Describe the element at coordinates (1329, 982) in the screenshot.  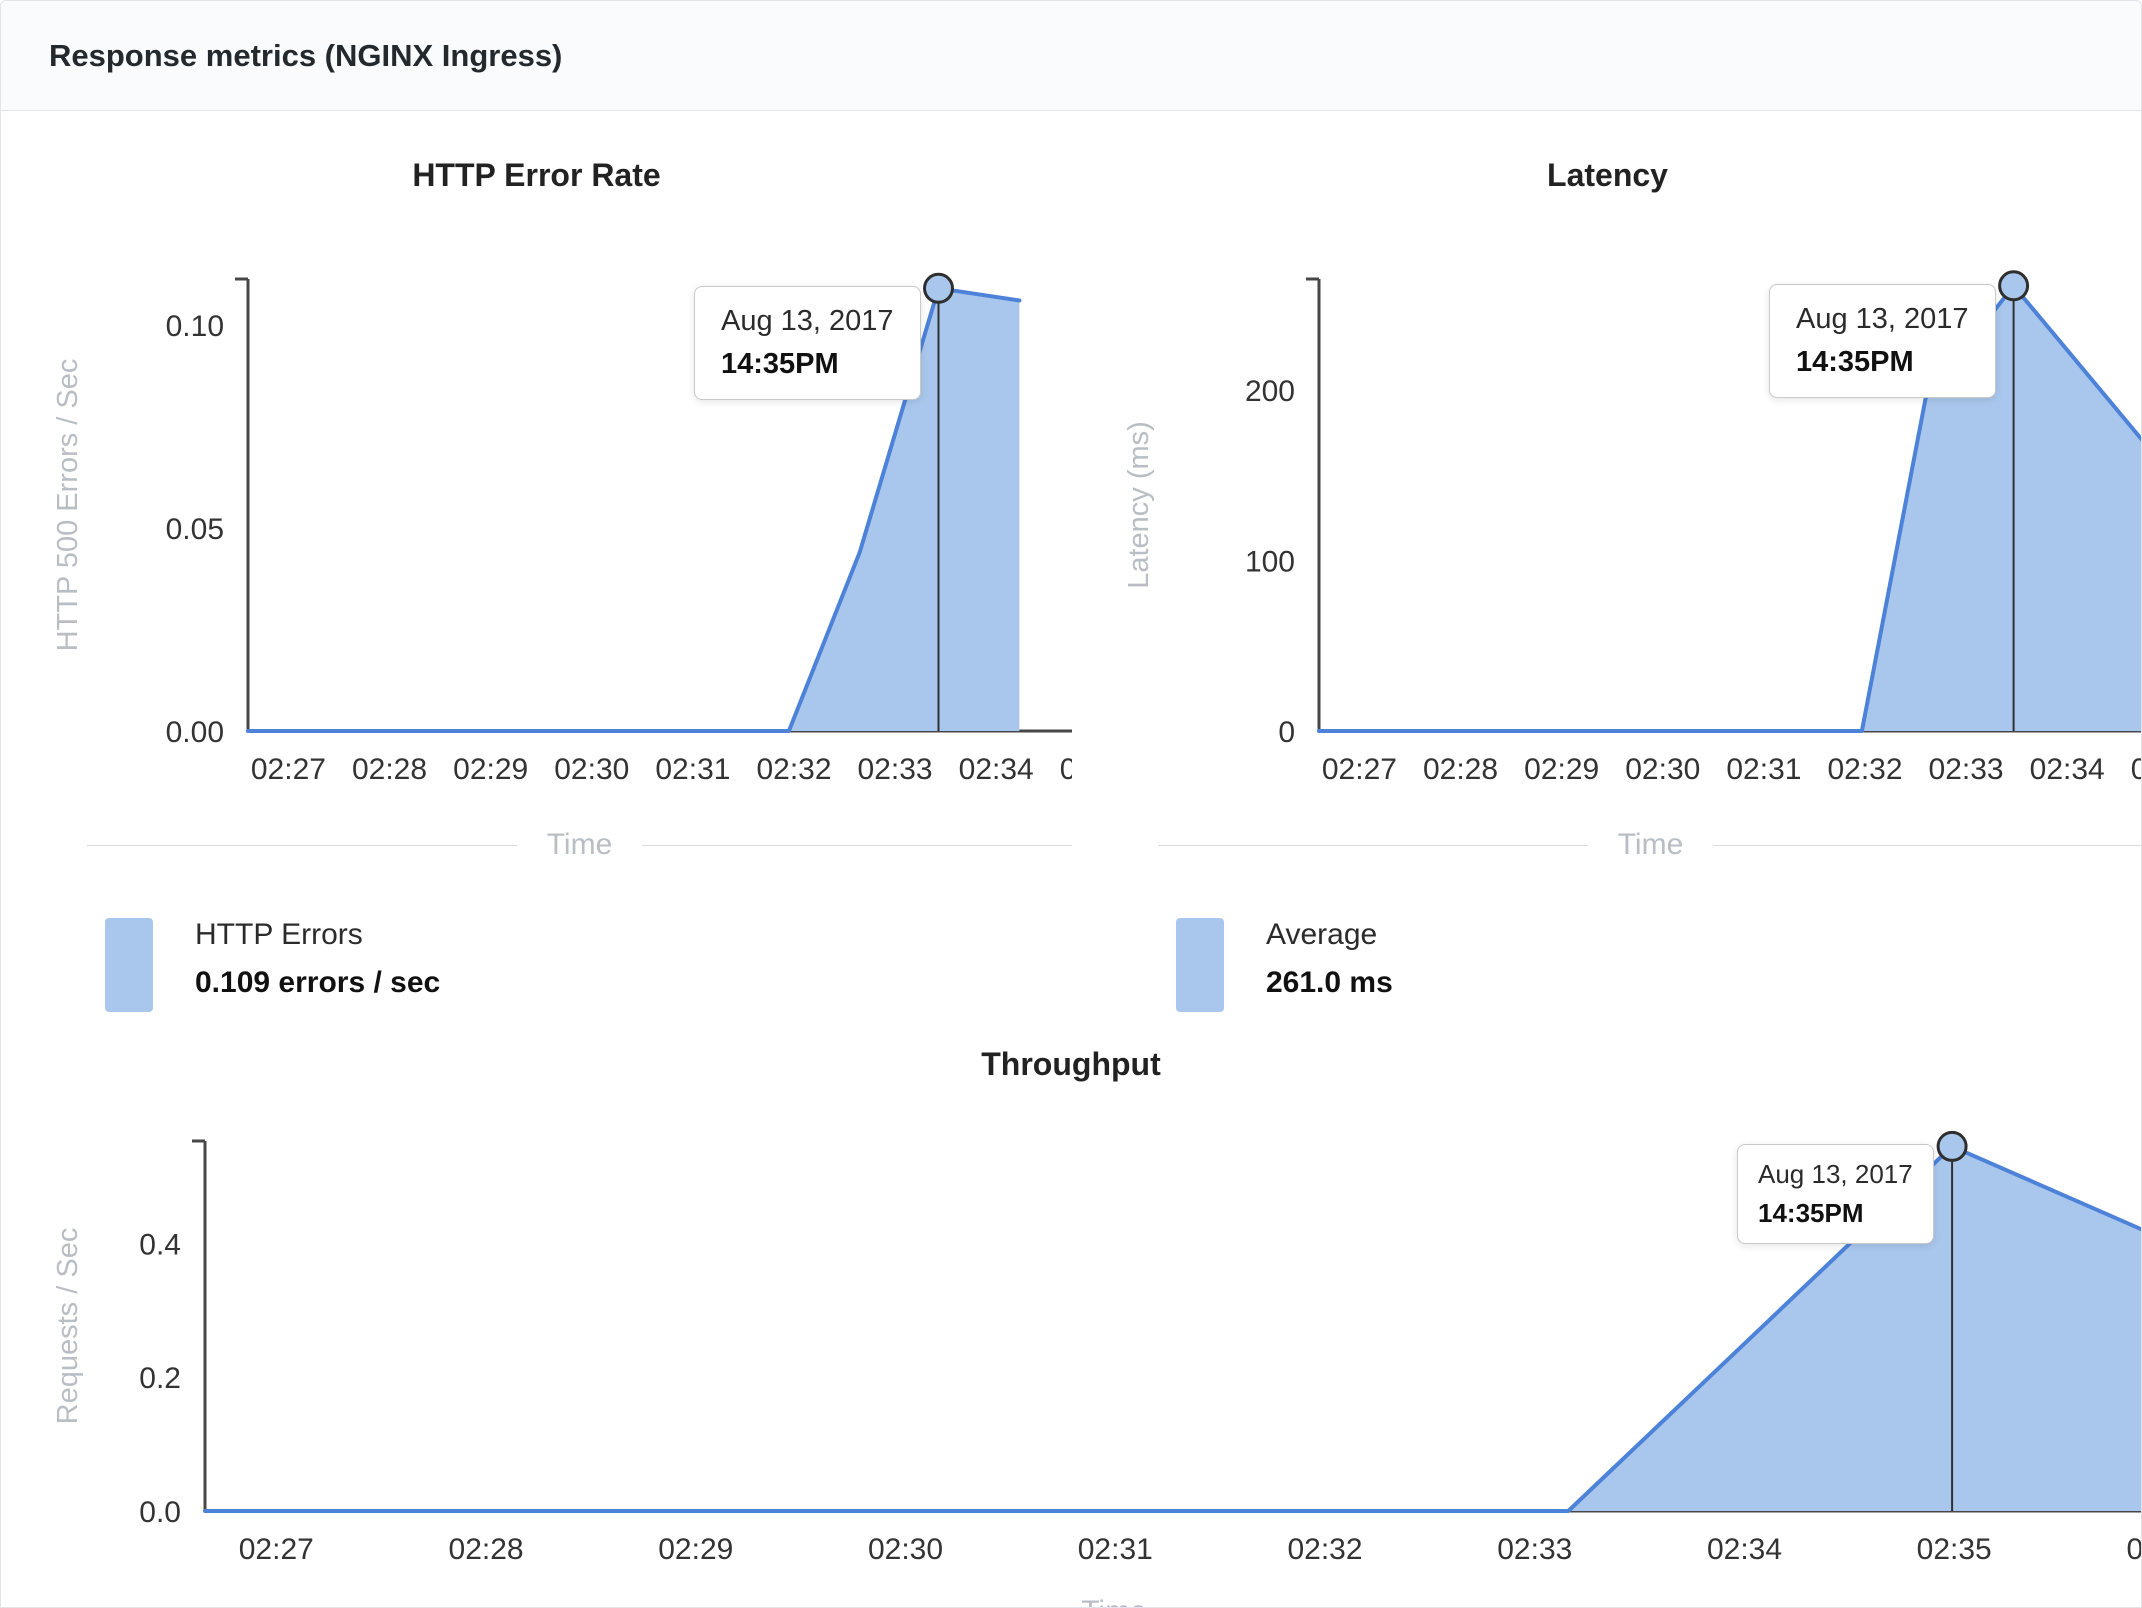
I see `legend-value: 261.0 ms` at that location.